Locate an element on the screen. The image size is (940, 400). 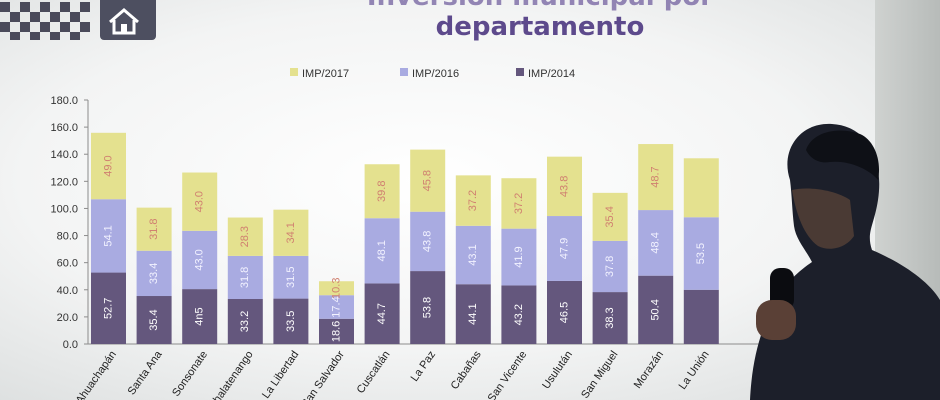
data-label-imp2017: 31.8 is located at coordinates (154, 228).